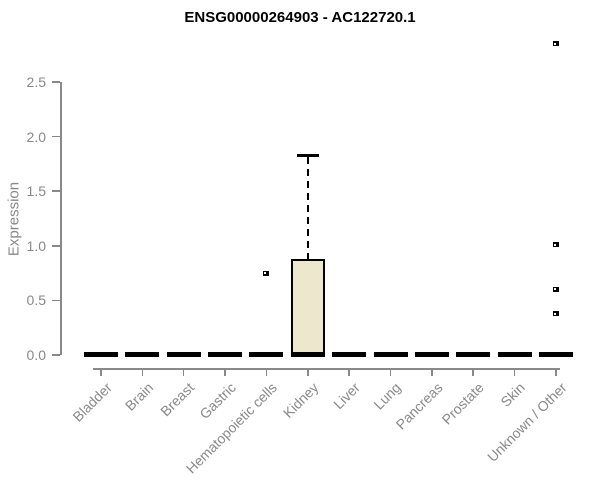  I want to click on median-bar-breast, so click(183, 354).